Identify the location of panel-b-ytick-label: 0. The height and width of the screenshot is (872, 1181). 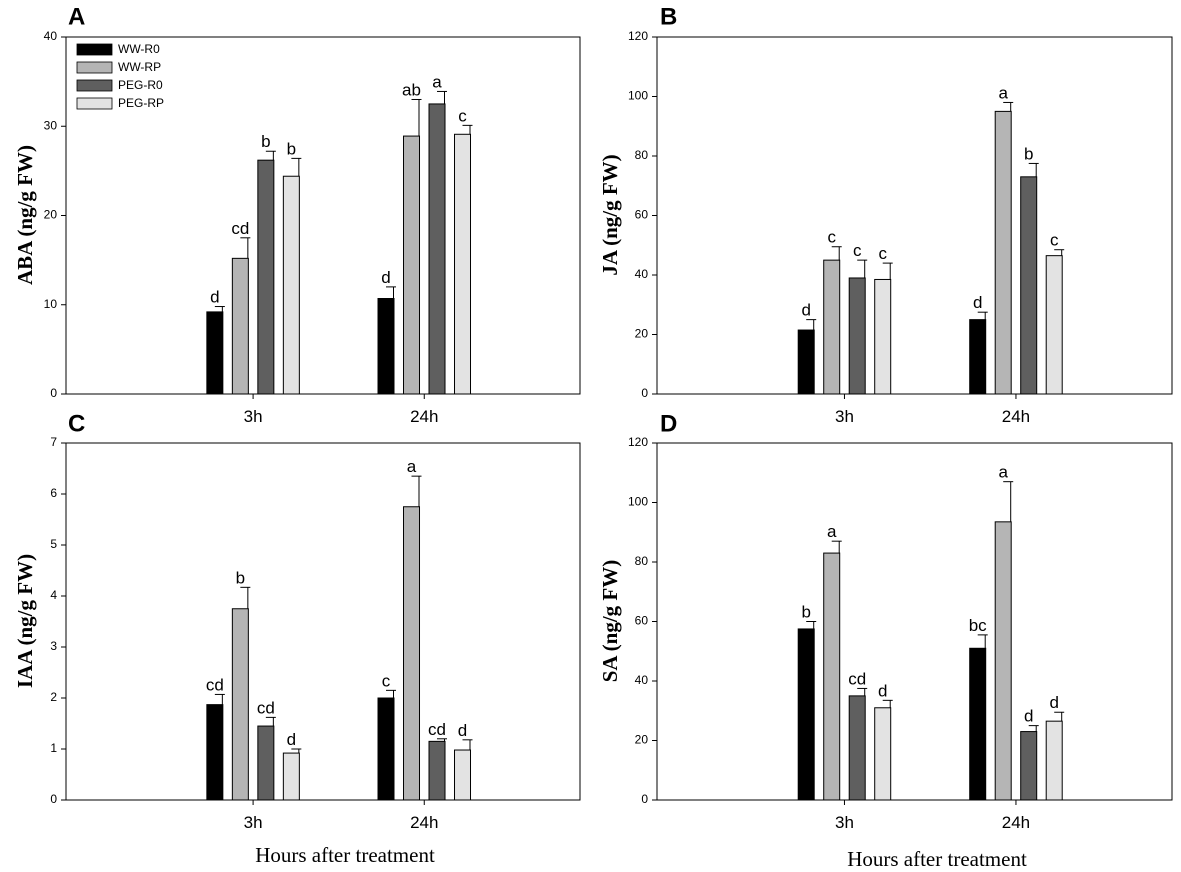
(644, 393).